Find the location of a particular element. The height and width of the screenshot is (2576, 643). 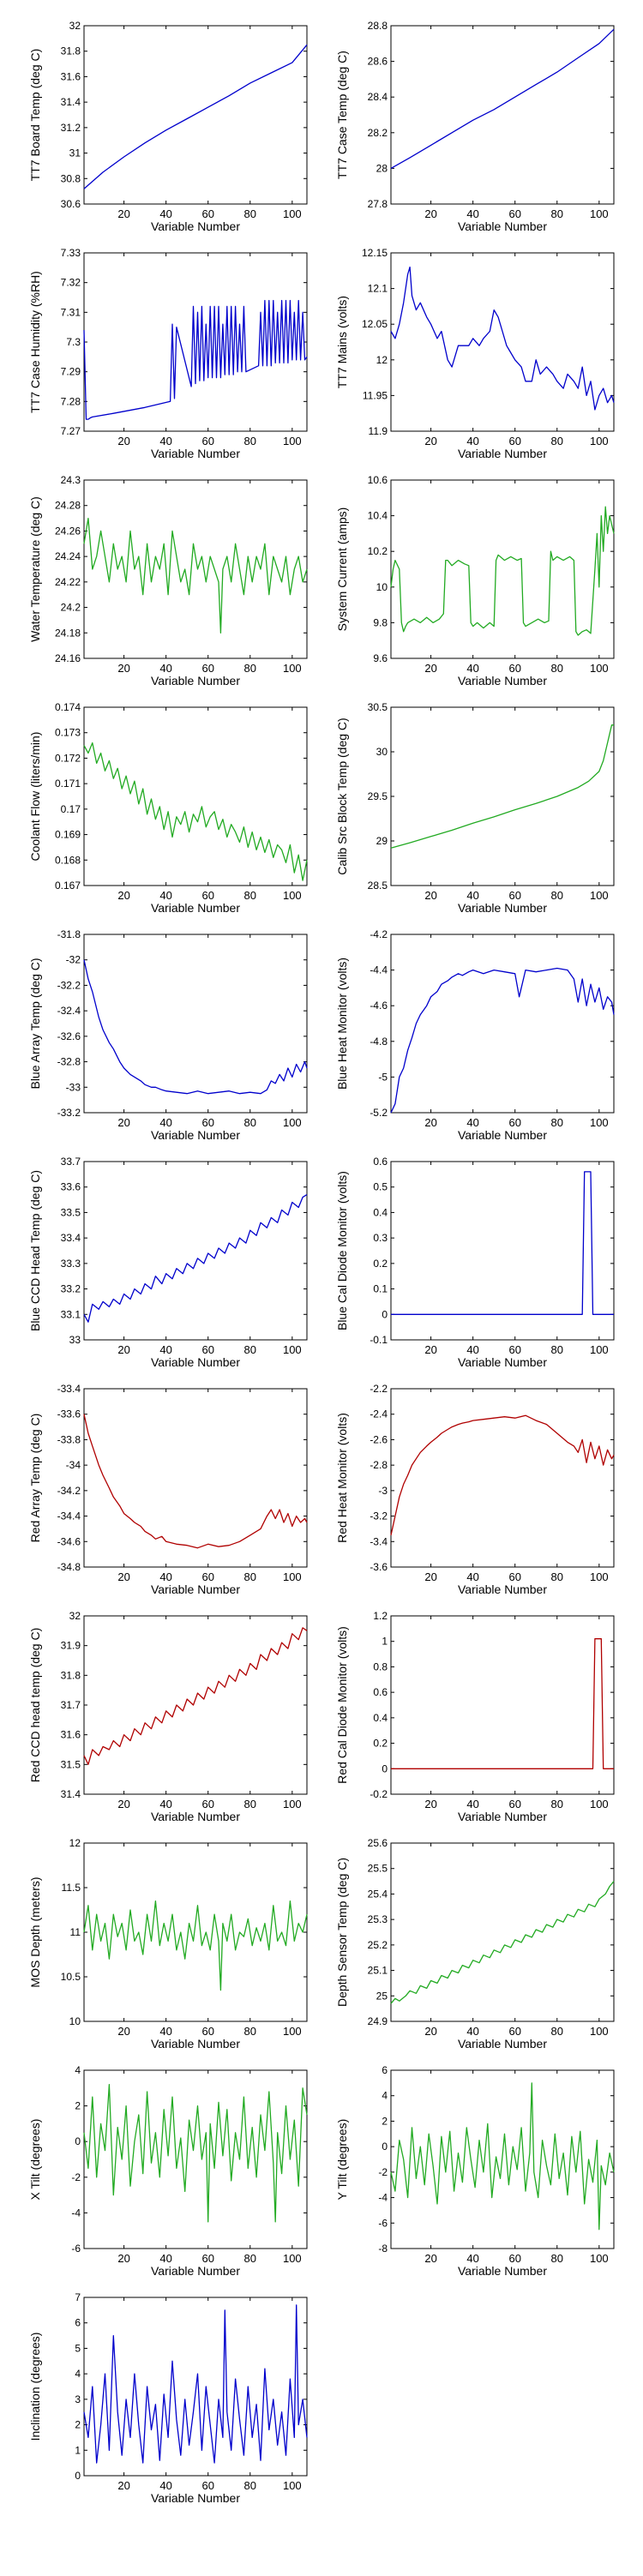

y-tick-label: 25 is located at coordinates (382, 1996).